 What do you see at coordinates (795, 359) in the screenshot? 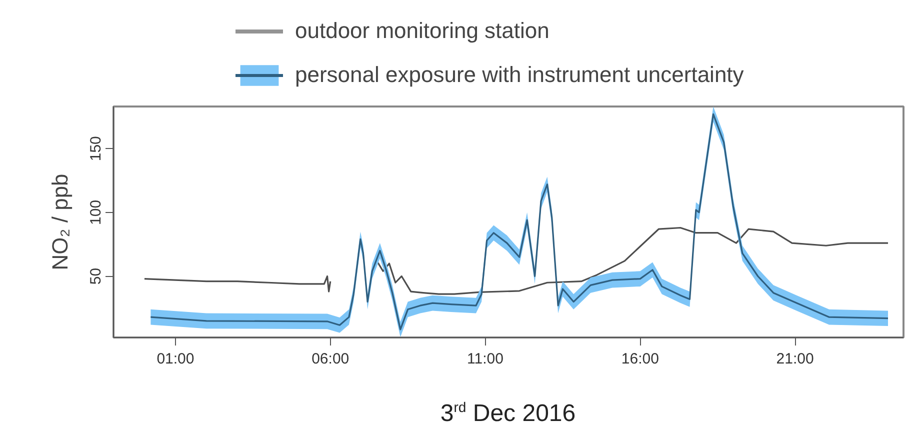
I see `x-tick-label: 21:00` at bounding box center [795, 359].